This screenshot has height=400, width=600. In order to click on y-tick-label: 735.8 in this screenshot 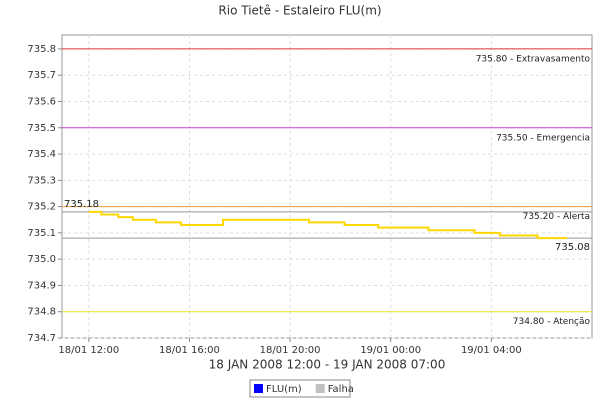, I will do `click(41, 49)`.